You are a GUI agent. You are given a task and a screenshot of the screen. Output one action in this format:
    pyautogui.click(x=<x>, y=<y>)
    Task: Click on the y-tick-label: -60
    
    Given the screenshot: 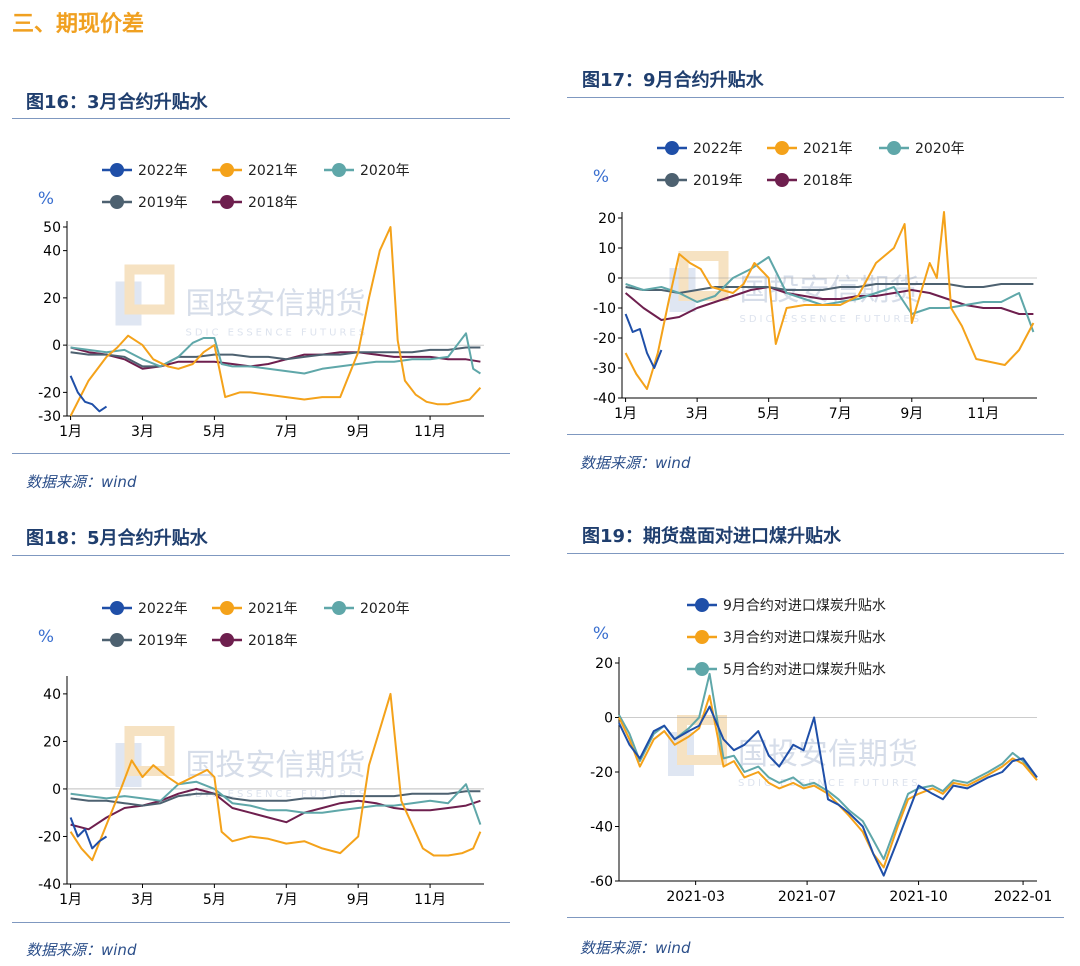 What is the action you would take?
    pyautogui.click(x=601, y=882)
    